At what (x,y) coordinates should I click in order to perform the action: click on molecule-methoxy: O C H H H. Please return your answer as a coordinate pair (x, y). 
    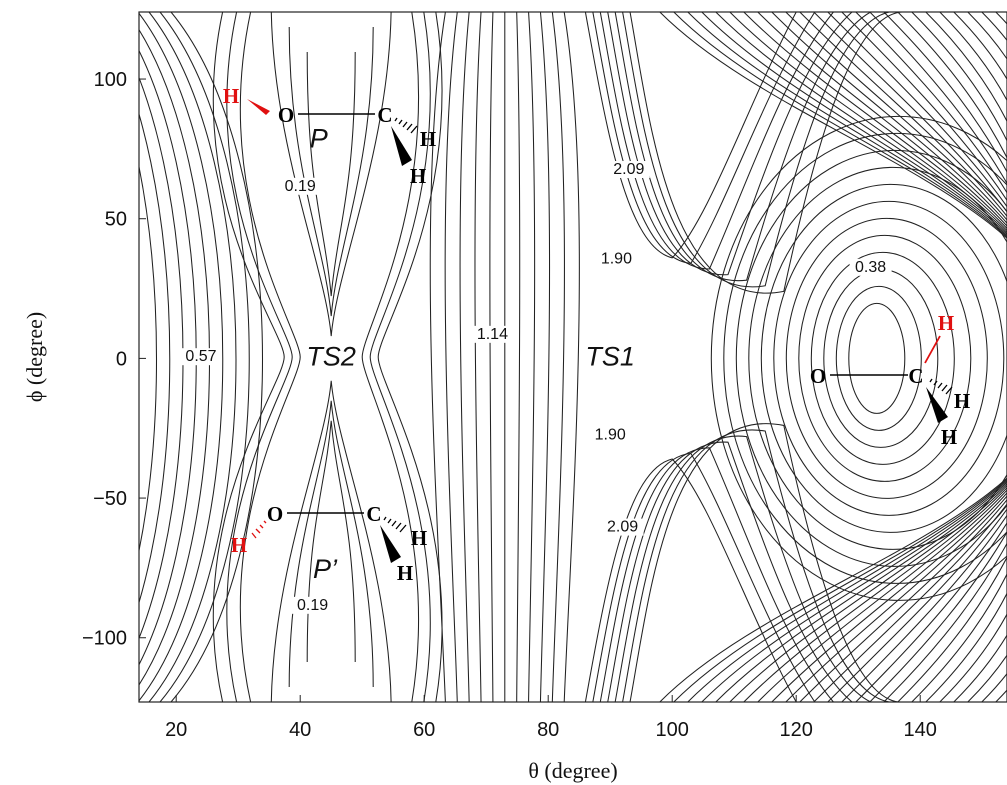
    Looking at the image, I should click on (890, 380).